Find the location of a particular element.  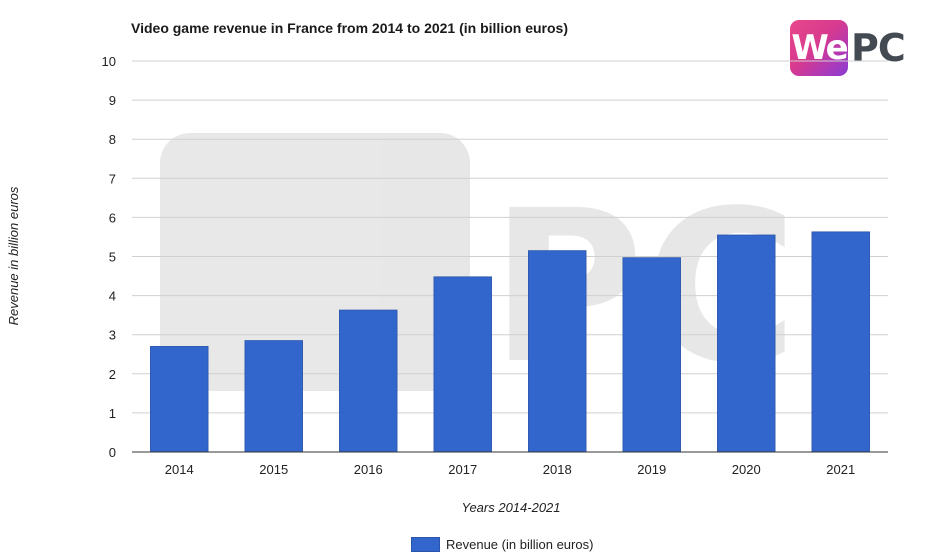

x-tick-label: 2014 is located at coordinates (179, 469).